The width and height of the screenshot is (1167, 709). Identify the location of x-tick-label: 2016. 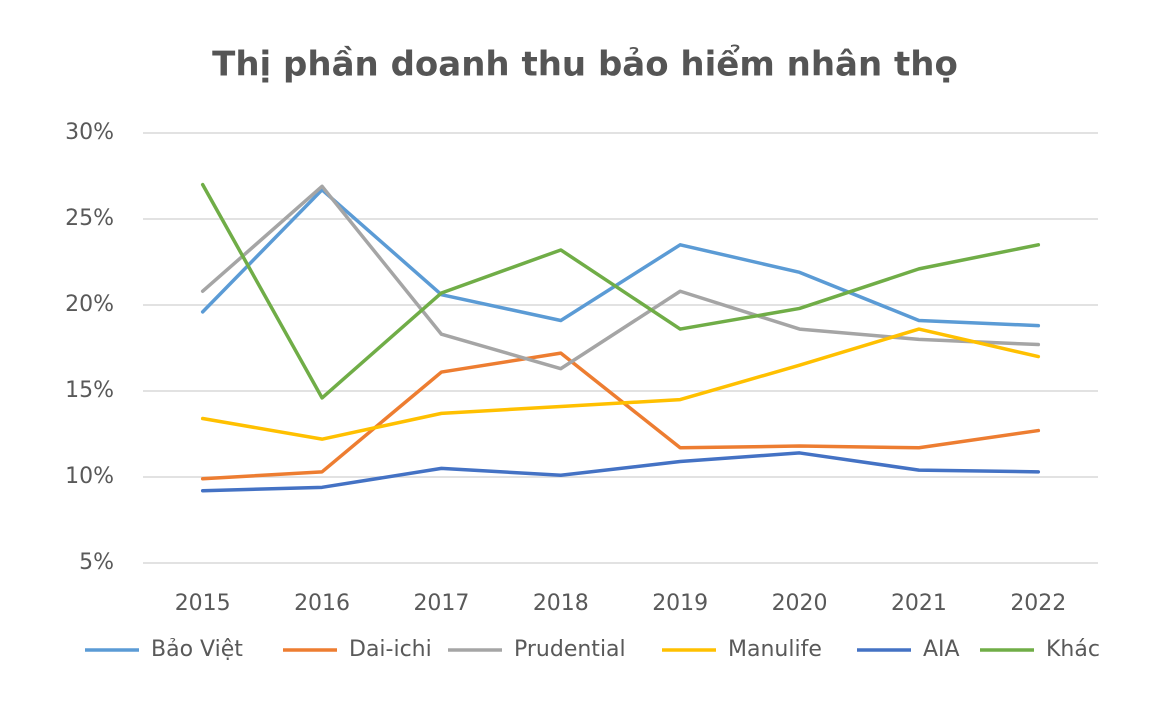
(322, 603).